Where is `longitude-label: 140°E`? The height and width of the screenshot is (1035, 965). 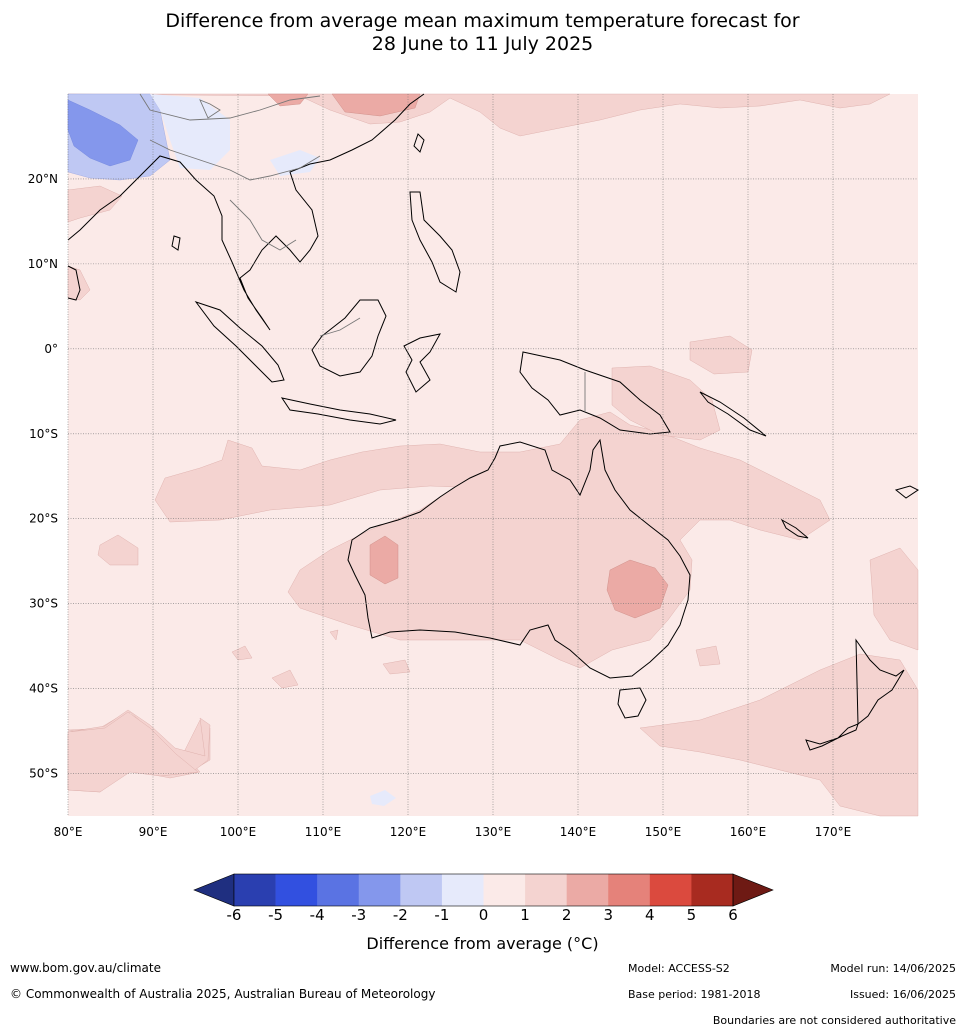
longitude-label: 140°E is located at coordinates (578, 832).